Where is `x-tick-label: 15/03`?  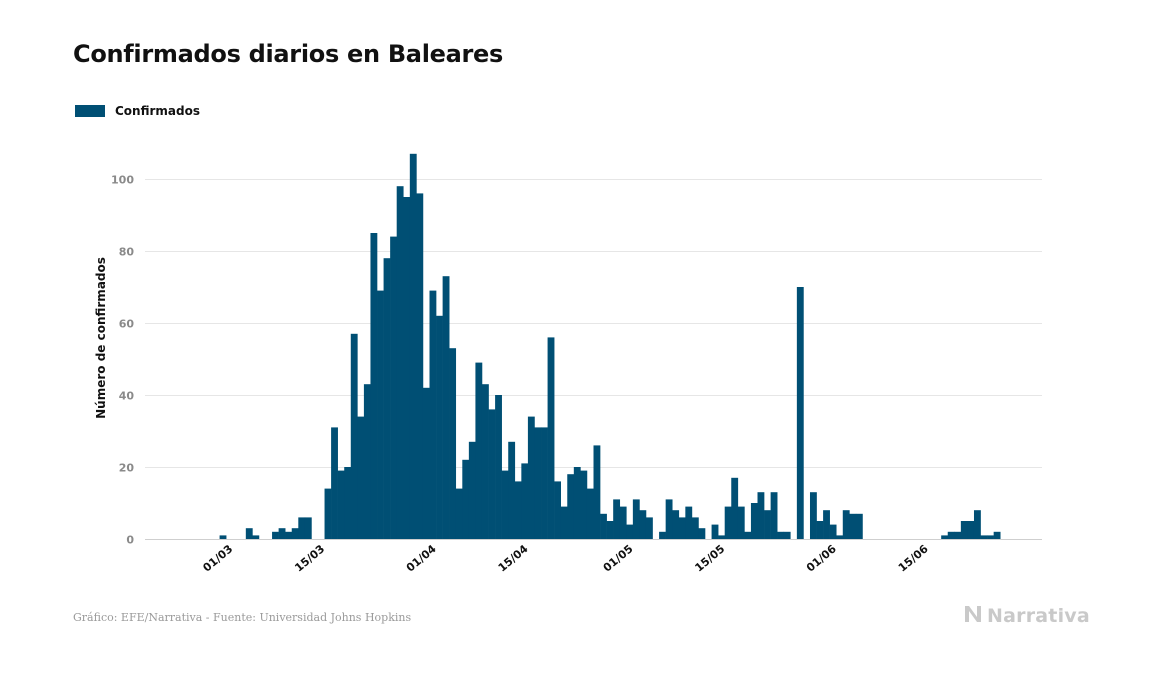 x-tick-label: 15/03 is located at coordinates (309, 558).